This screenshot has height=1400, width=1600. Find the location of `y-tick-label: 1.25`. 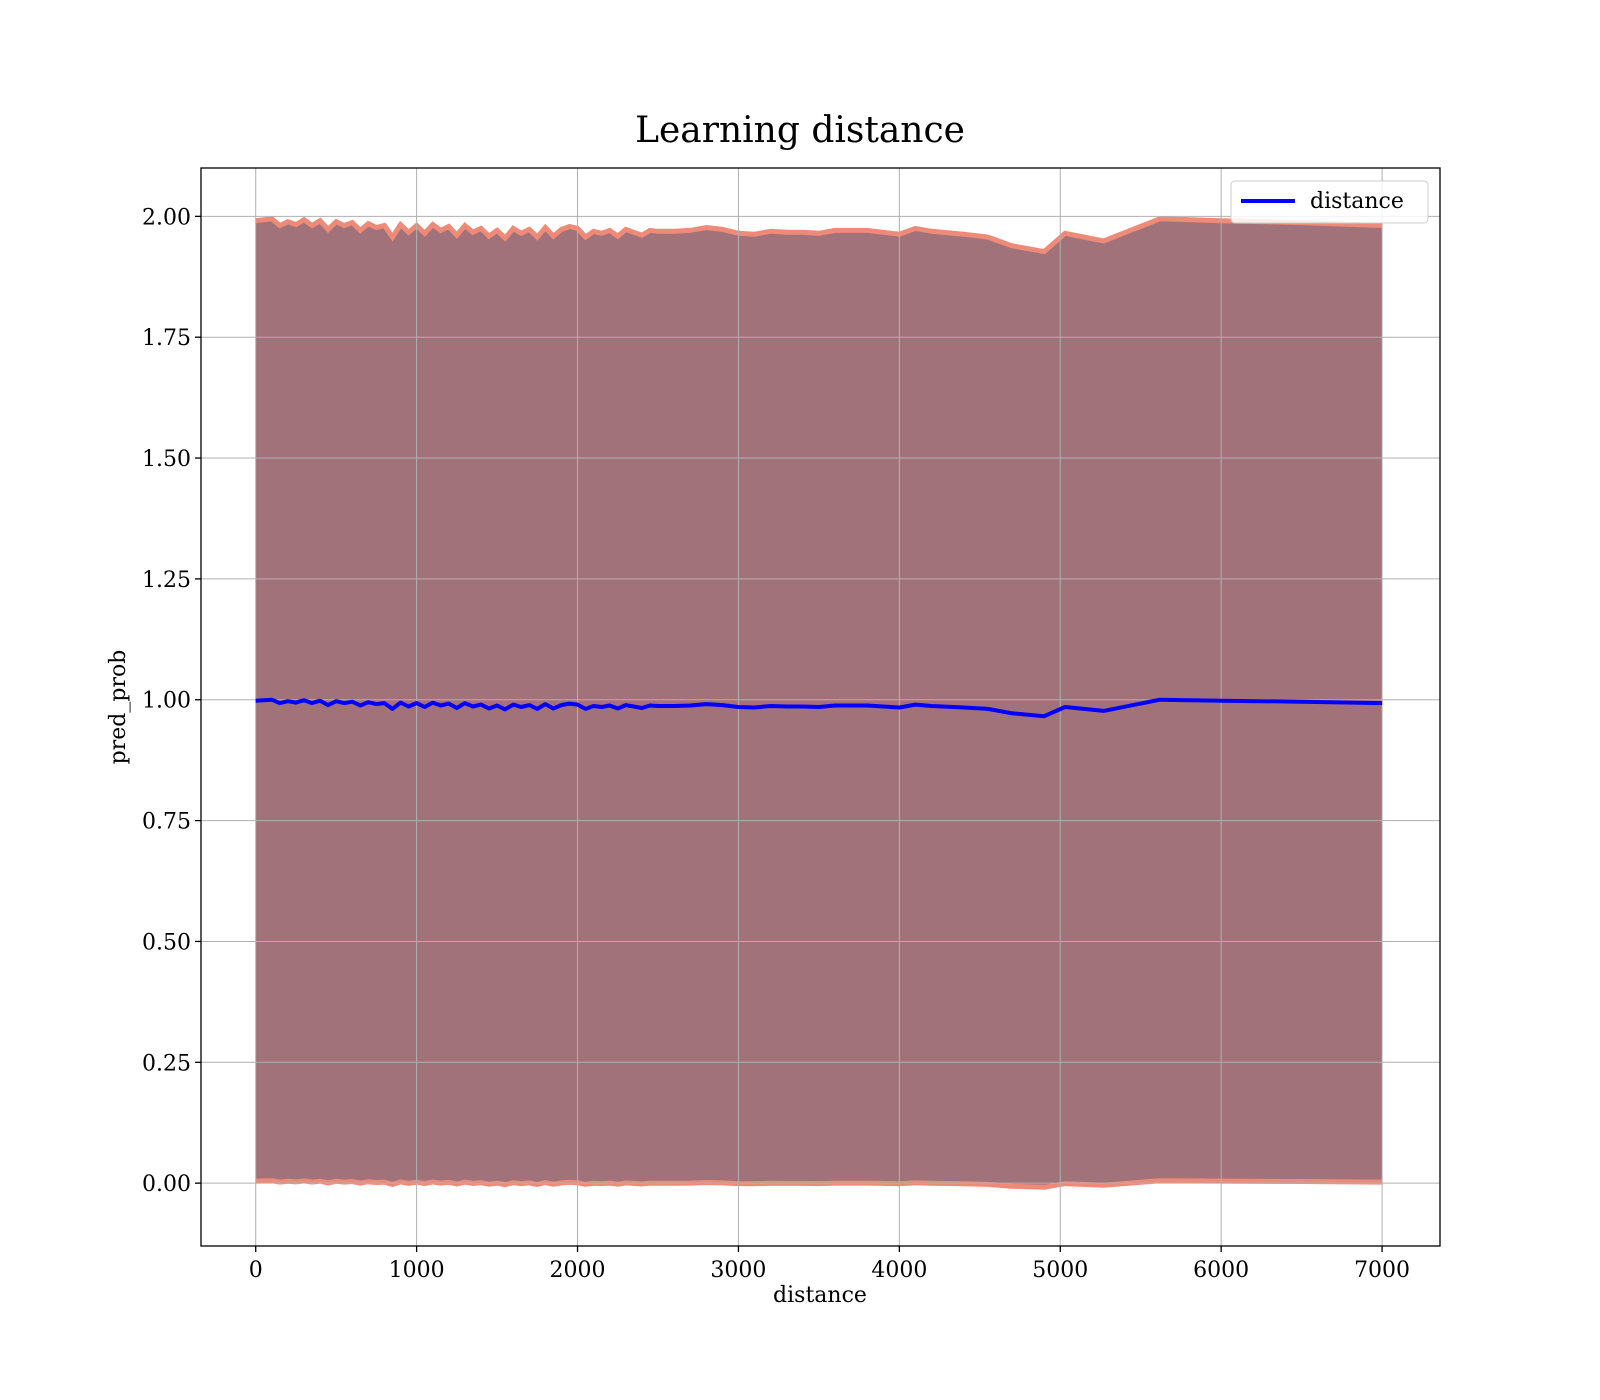

y-tick-label: 1.25 is located at coordinates (166, 580).